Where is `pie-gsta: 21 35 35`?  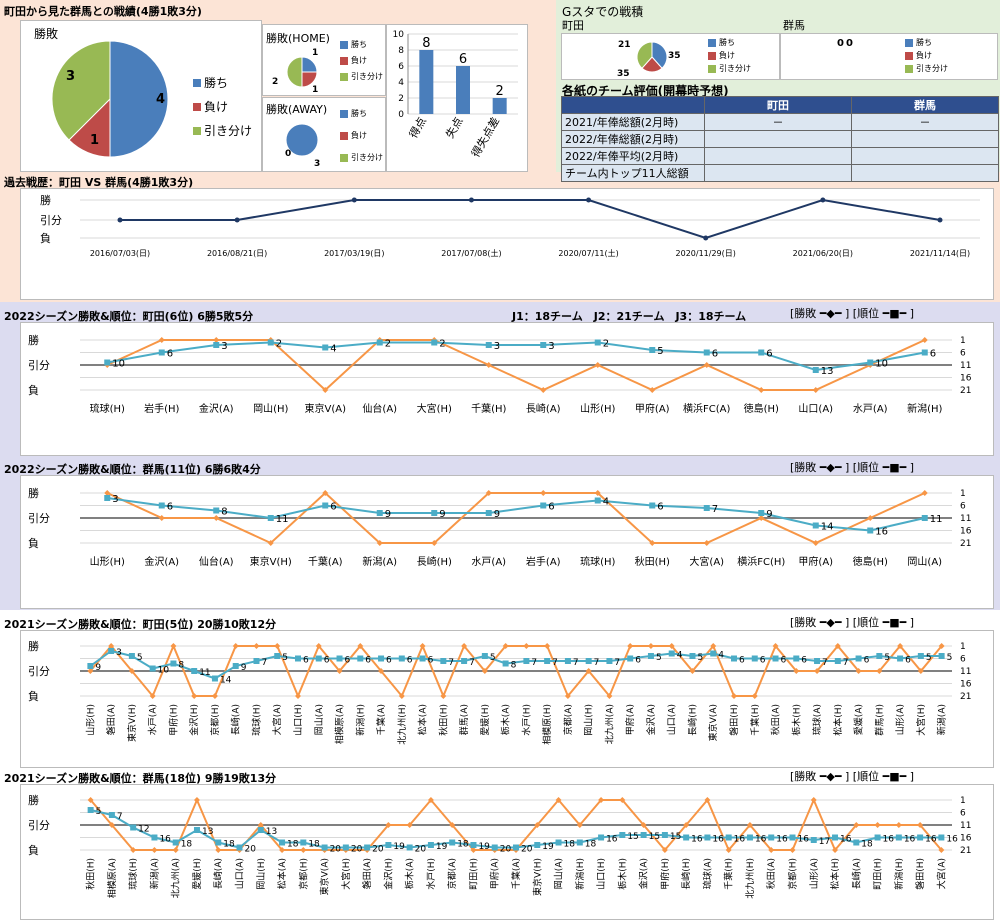
pie-gsta: 21 35 35 is located at coordinates (649, 59).